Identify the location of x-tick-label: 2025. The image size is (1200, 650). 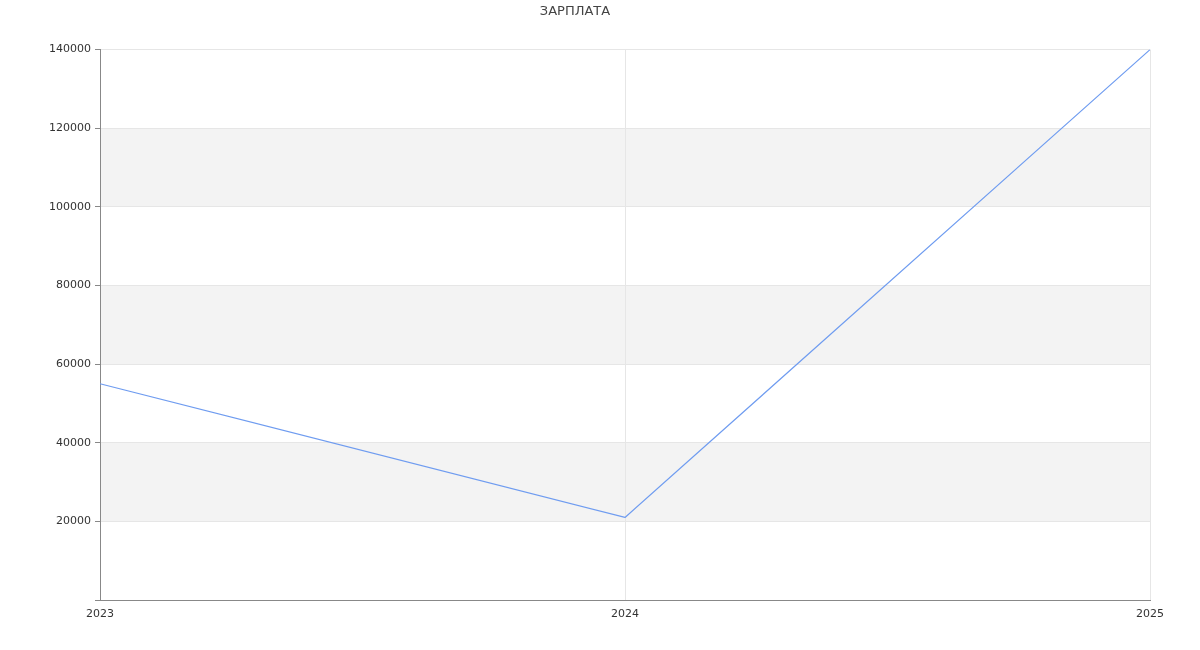
(1150, 614).